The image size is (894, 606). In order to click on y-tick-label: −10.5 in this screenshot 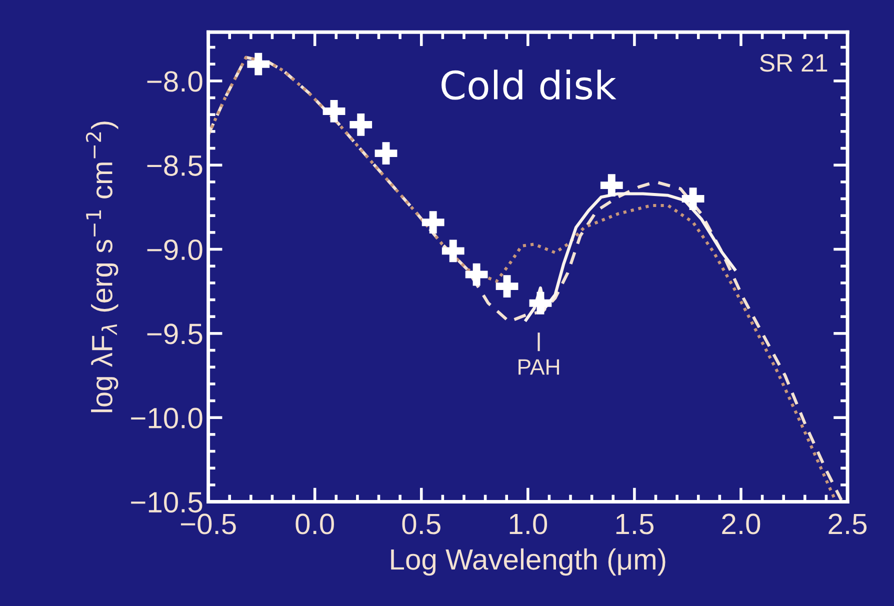, I will do `click(166, 502)`.